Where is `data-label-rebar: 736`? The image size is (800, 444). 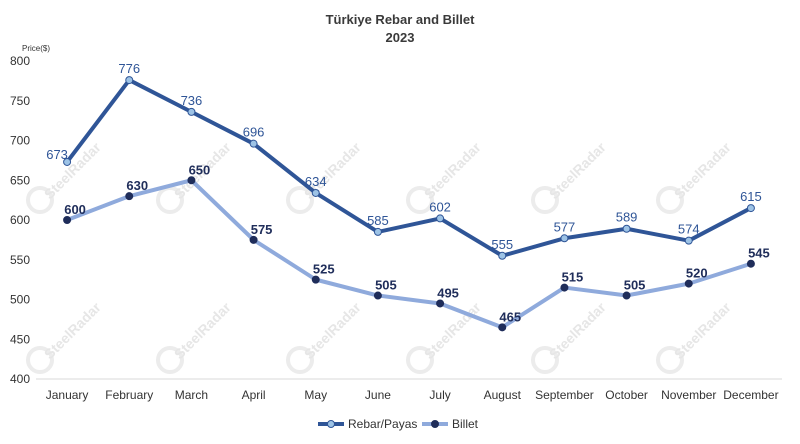
data-label-rebar: 736 is located at coordinates (192, 100).